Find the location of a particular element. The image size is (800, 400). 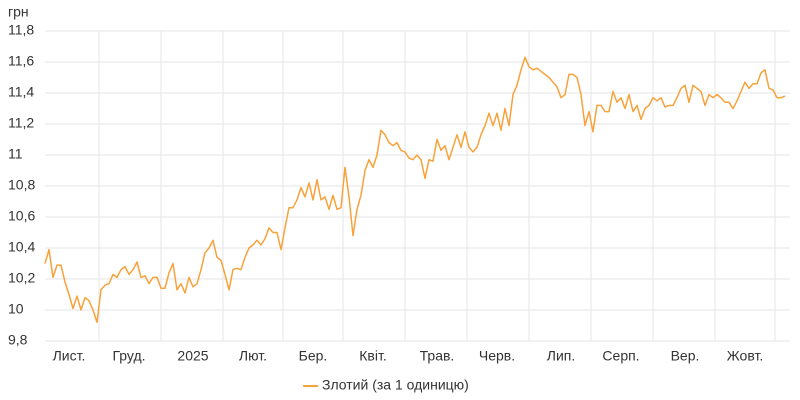

x-tick-label: Лип. is located at coordinates (561, 356).